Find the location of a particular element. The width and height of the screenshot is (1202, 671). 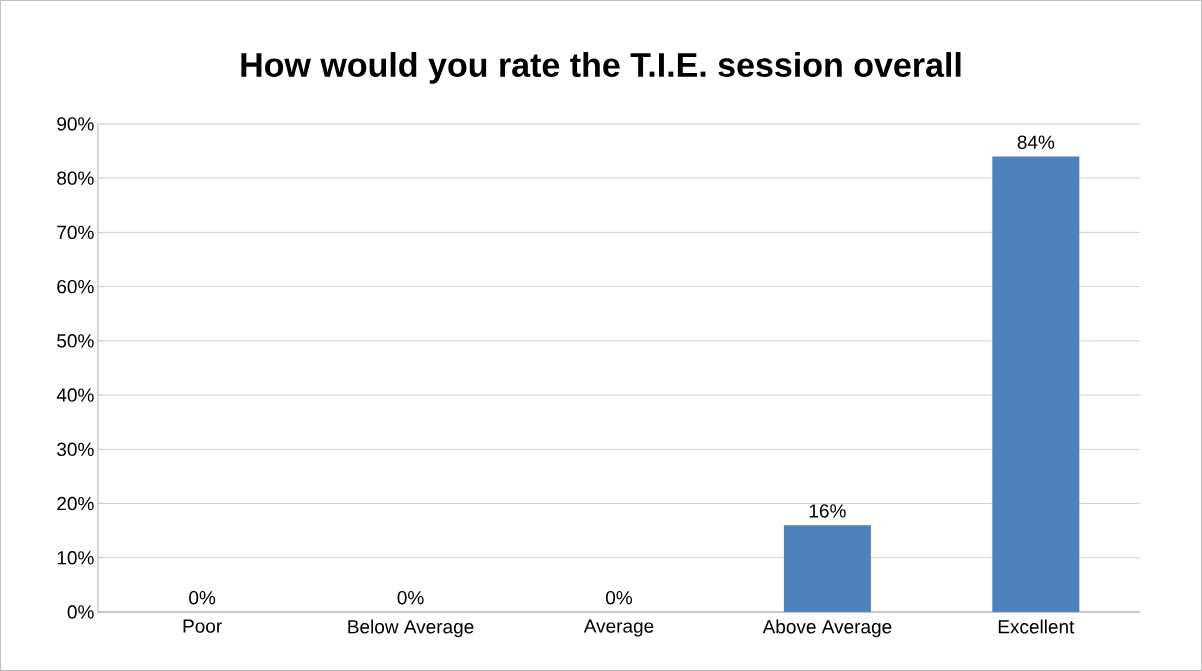

y-tick-label: 10% is located at coordinates (75, 558).